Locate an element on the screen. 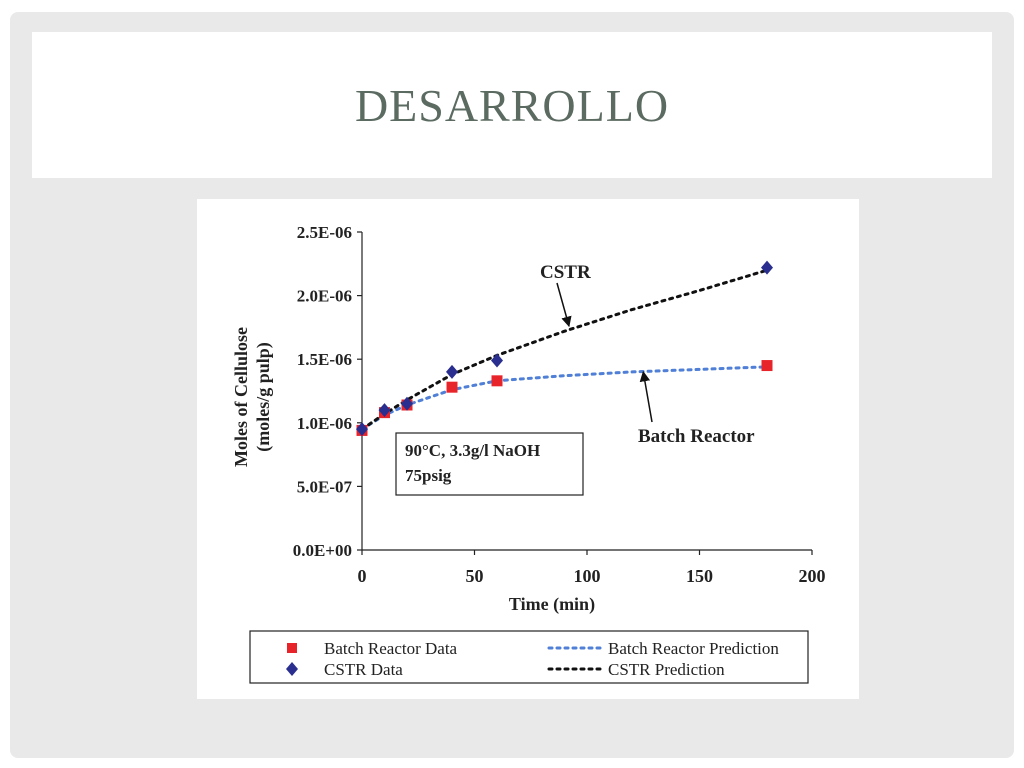 The width and height of the screenshot is (1024, 768). cstr-prediction-line is located at coordinates (564, 349).